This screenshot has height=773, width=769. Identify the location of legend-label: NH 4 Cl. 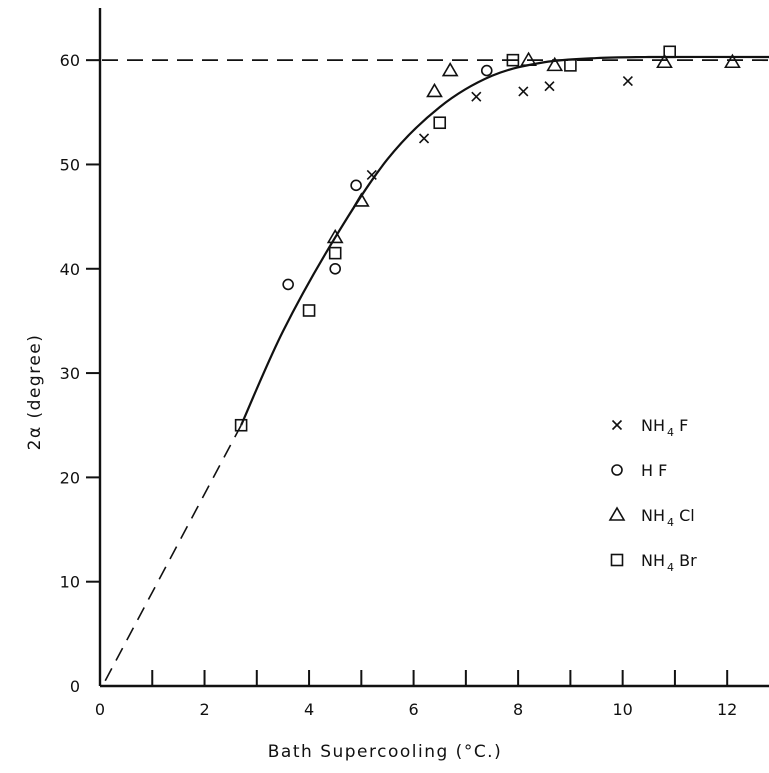
(668, 517).